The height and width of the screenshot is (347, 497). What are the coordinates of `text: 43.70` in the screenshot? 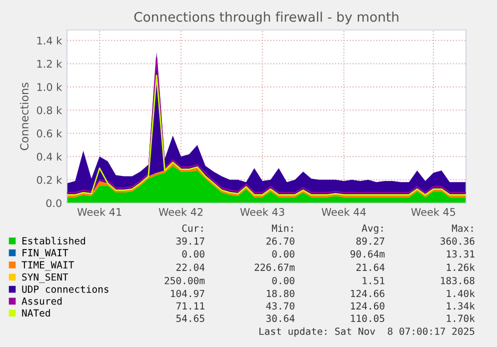 It's located at (280, 306).